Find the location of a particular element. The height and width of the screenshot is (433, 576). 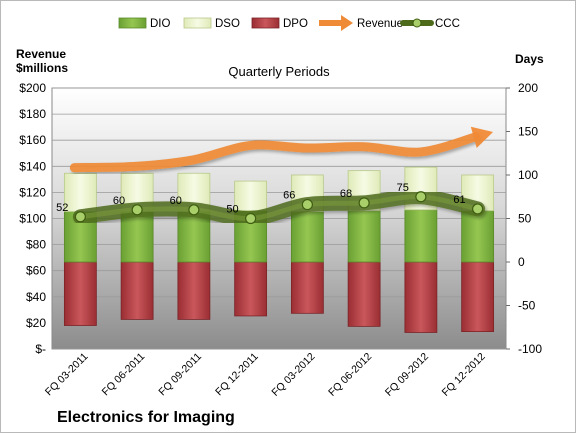

legend-item-dio: DIO is located at coordinates (144, 23).